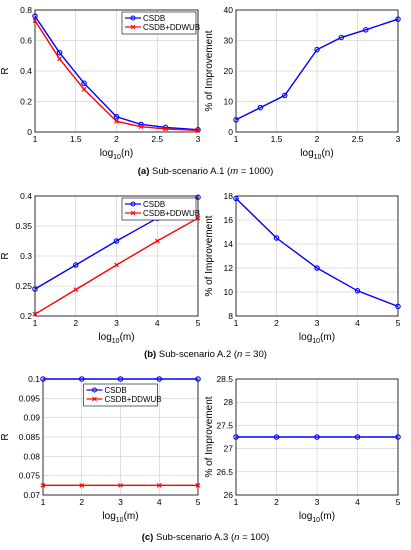 The height and width of the screenshot is (550, 411). What do you see at coordinates (23, 286) in the screenshot?
I see `y-tick-label: 0.25` at bounding box center [23, 286].